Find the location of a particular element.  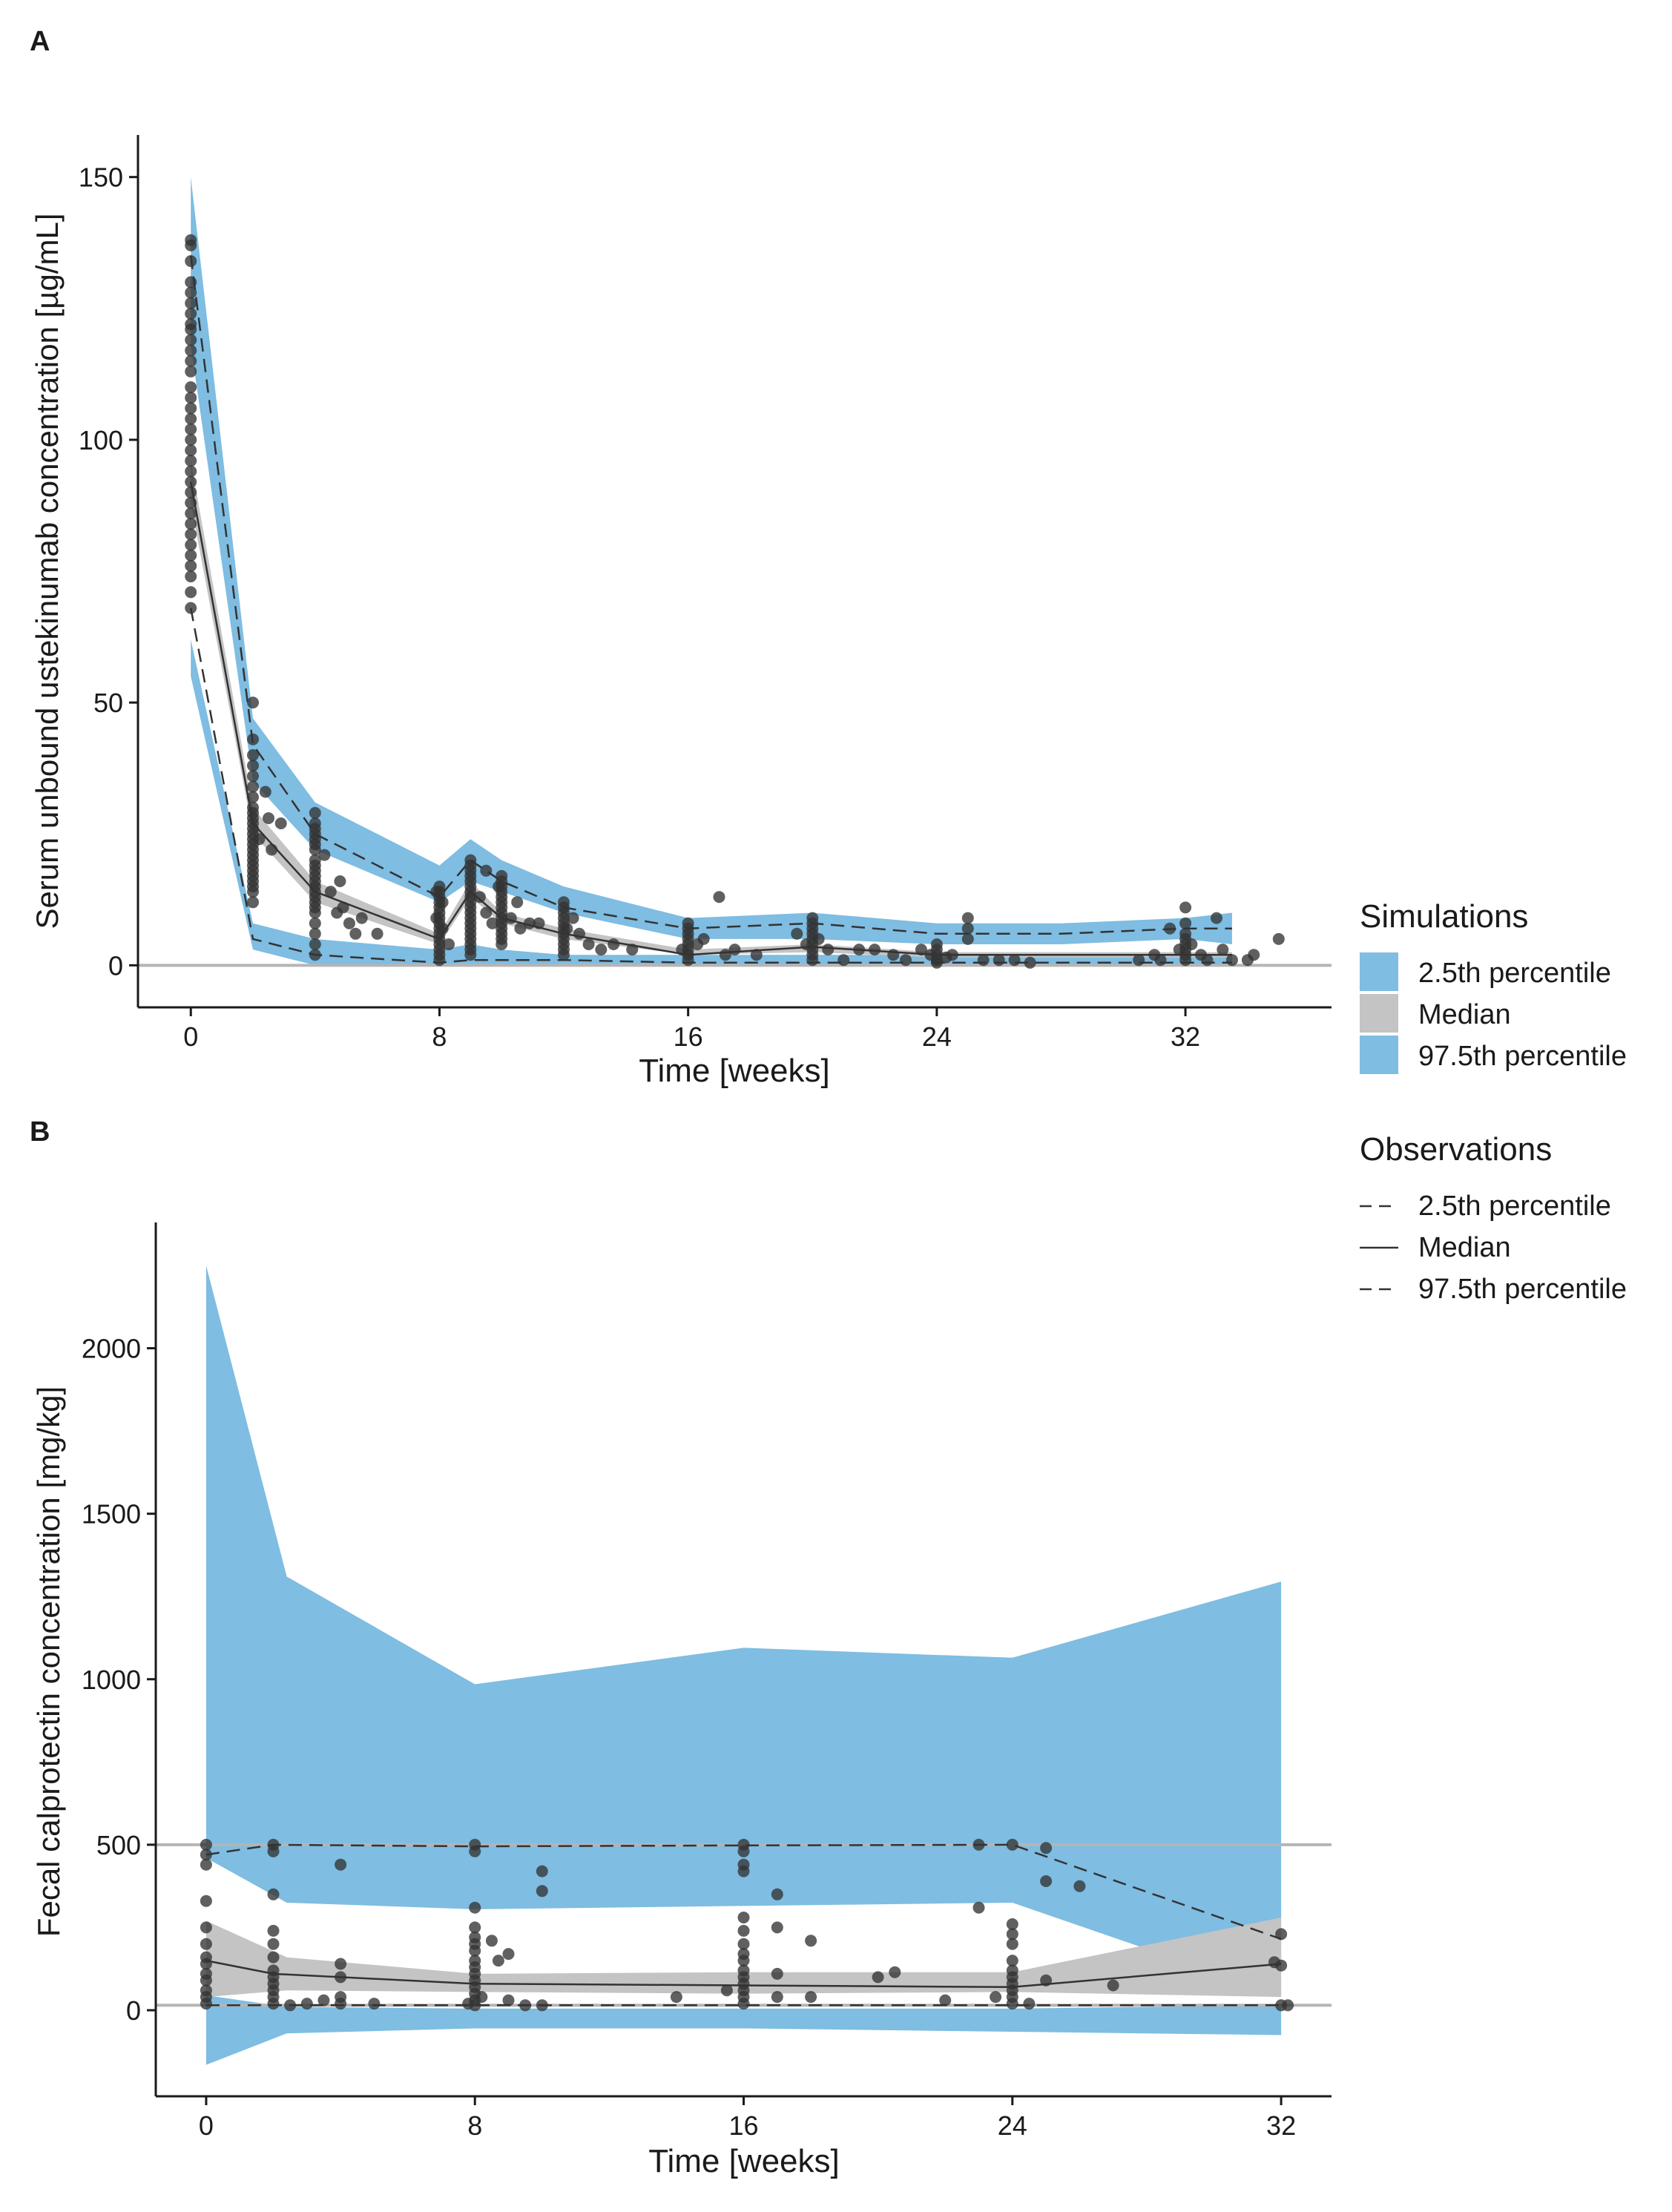

legend-obs-p97-5-label: 97.5th percentile is located at coordinates (1522, 1289).